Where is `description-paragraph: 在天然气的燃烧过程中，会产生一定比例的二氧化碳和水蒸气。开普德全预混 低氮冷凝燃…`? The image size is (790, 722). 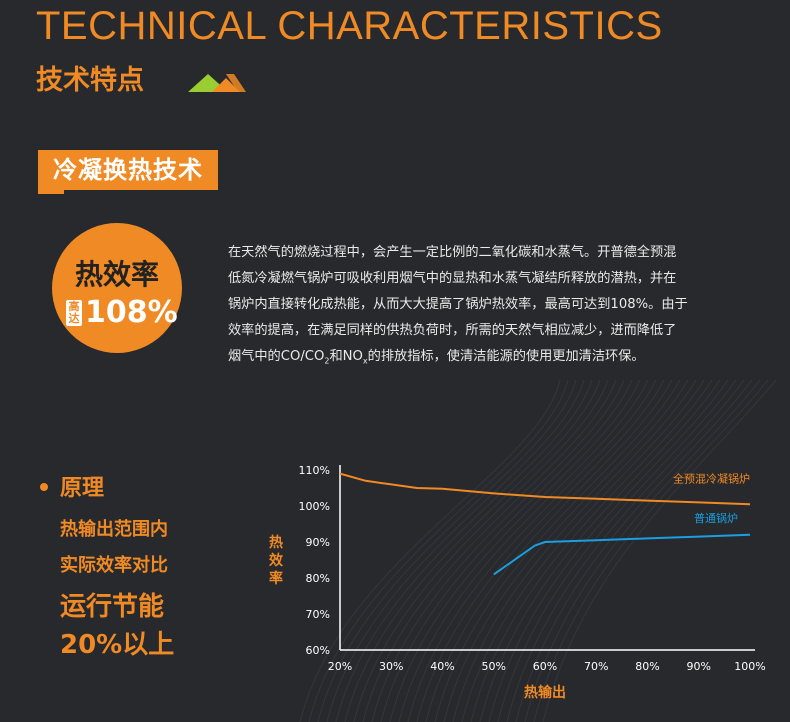 description-paragraph: 在天然气的燃烧过程中，会产生一定比例的二氧化碳和水蒸气。开普德全预混 低氮冷凝燃… is located at coordinates (498, 307).